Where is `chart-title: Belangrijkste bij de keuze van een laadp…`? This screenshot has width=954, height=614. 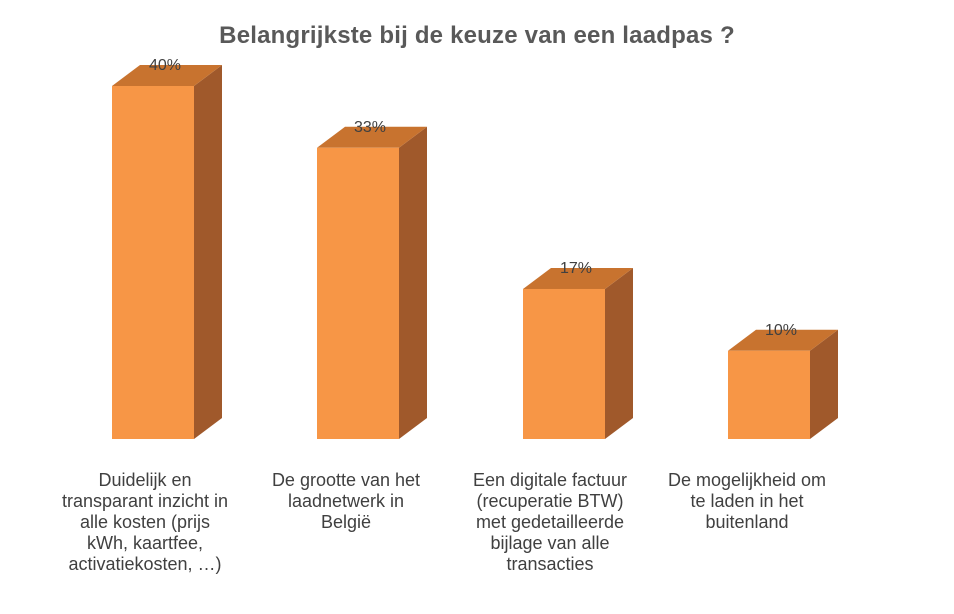
chart-title: Belangrijkste bij de keuze van een laadp… is located at coordinates (477, 35).